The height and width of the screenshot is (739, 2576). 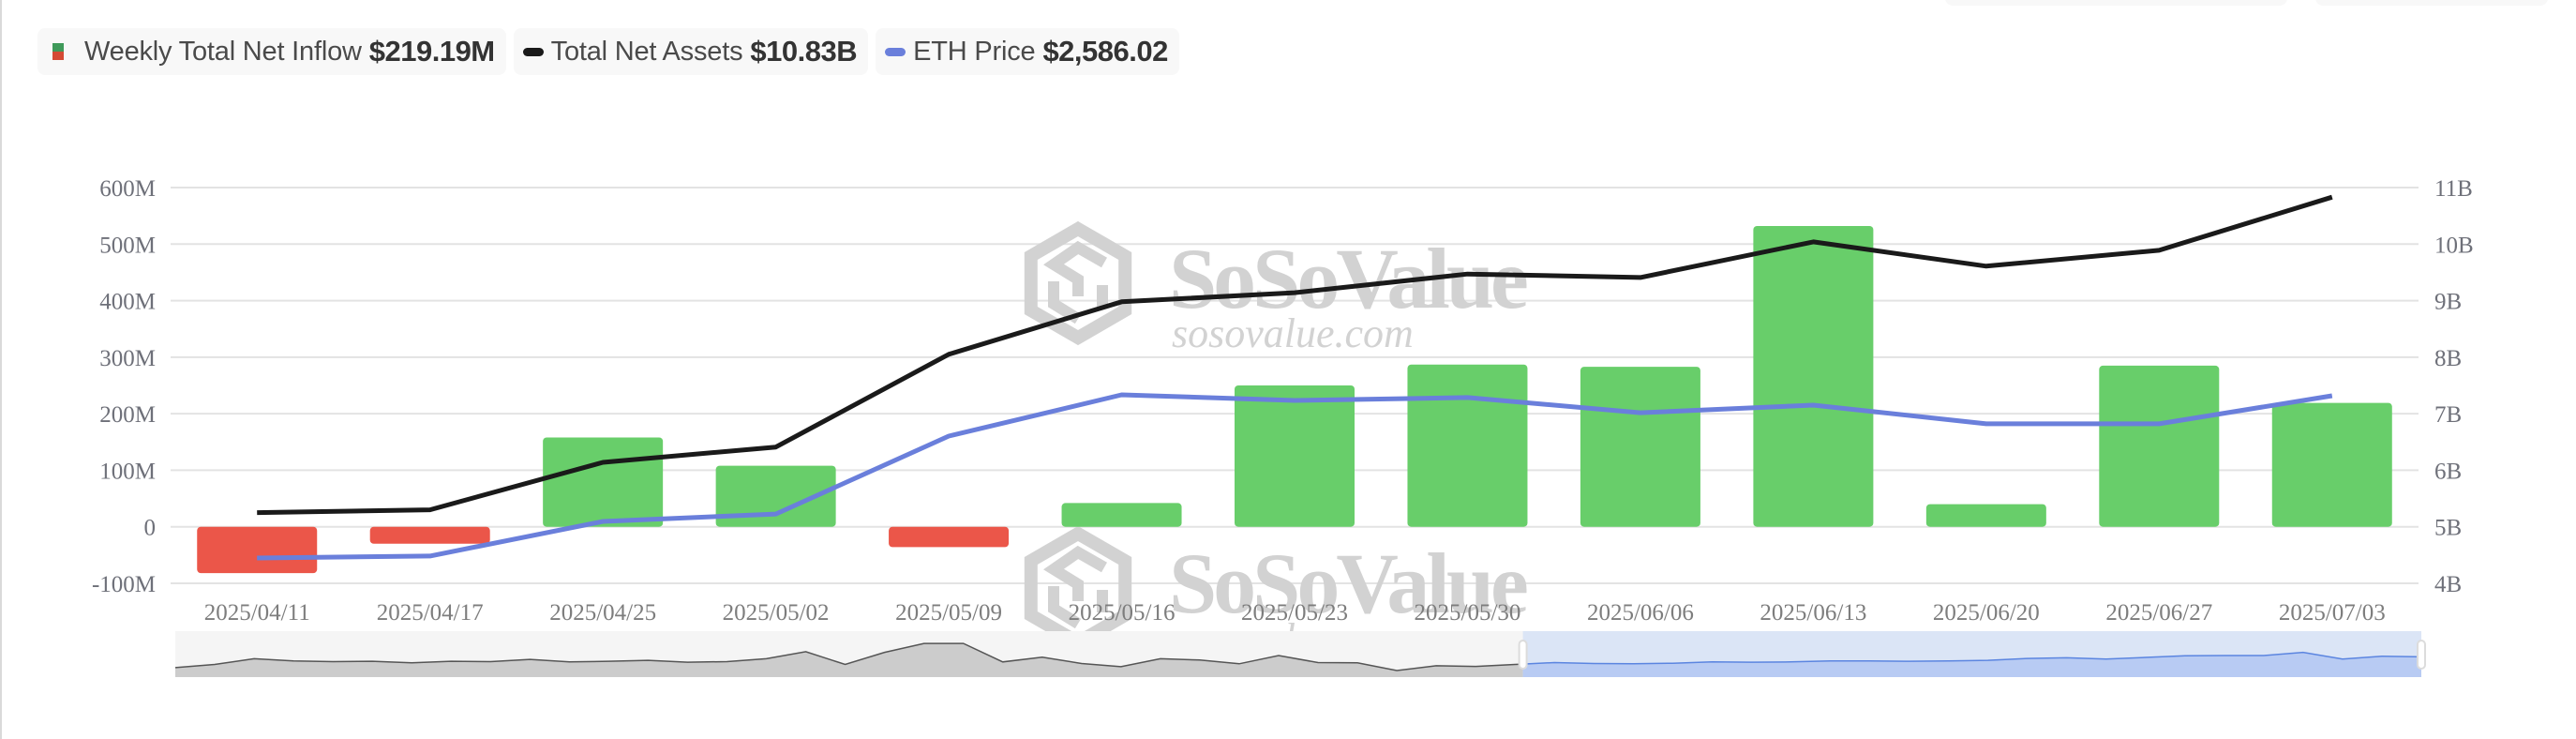 I want to click on right-y-axis: 11B 10B 9B 8B 7B 6B 5B 4B, so click(x=2454, y=386).